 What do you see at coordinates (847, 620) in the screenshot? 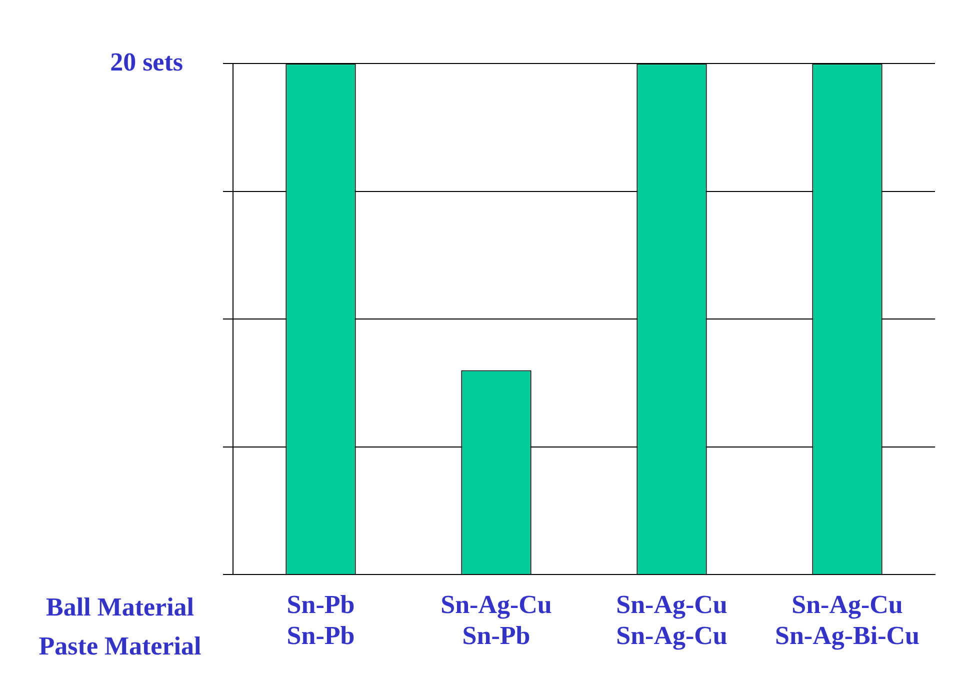
I see `x-tick-label: Sn-Ag-Cu Sn-Ag-Bi-Cu` at bounding box center [847, 620].